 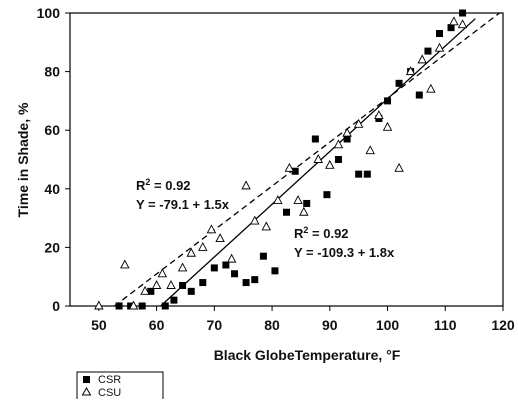 I want to click on y-tick-label: 100, so click(x=49, y=13).